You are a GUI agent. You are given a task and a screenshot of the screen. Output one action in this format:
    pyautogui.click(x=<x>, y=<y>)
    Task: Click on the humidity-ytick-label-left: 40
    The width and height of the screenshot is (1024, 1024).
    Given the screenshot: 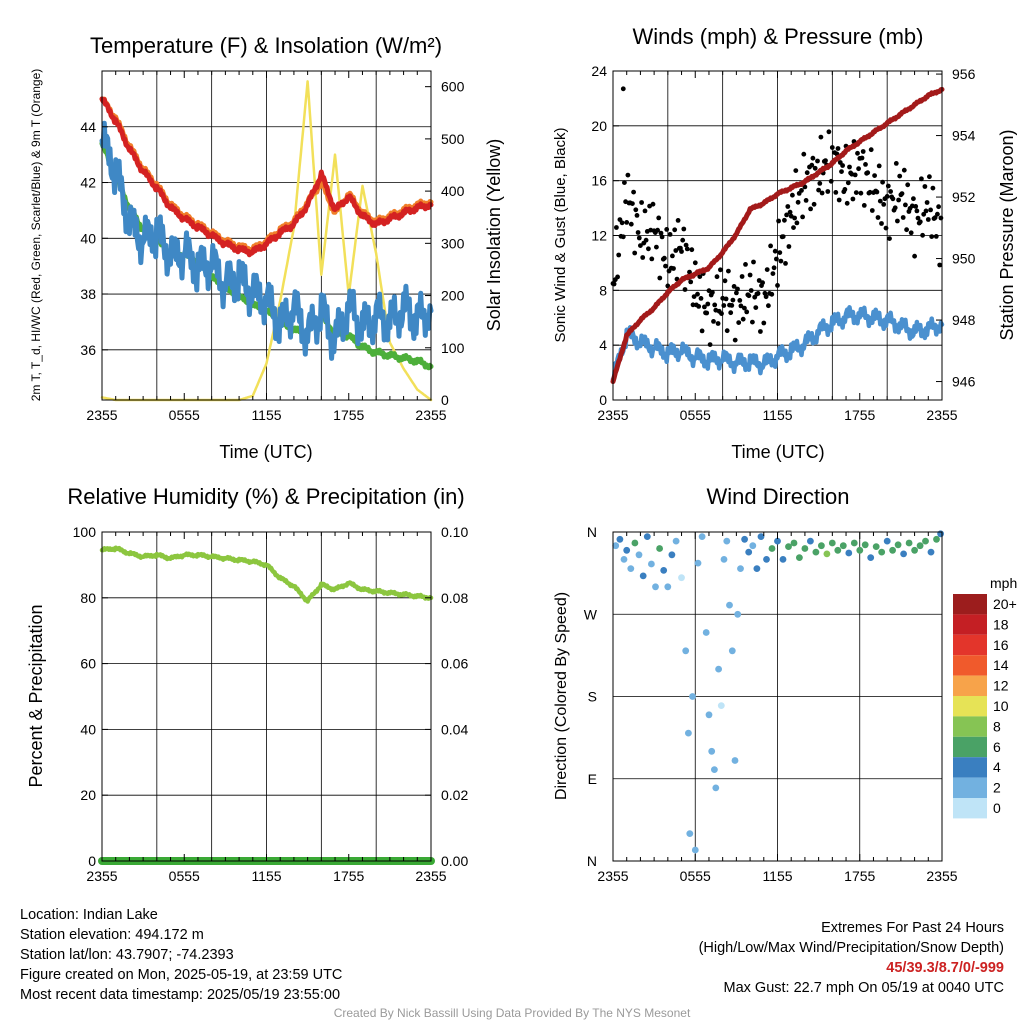 What is the action you would take?
    pyautogui.click(x=88, y=729)
    